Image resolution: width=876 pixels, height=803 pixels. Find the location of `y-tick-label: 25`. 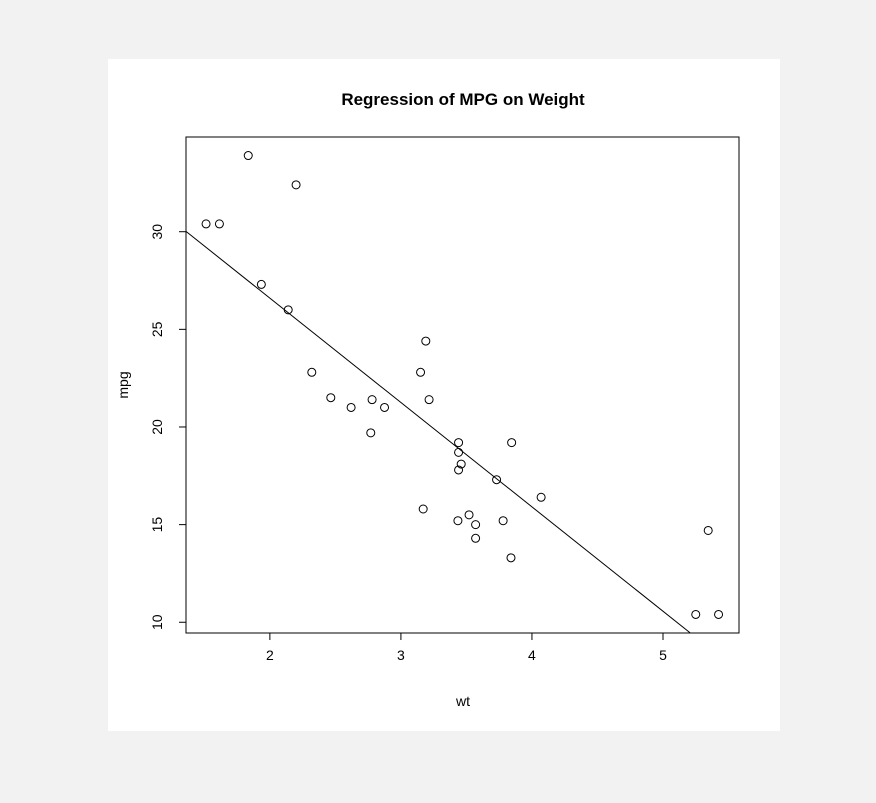

y-tick-label: 25 is located at coordinates (157, 329).